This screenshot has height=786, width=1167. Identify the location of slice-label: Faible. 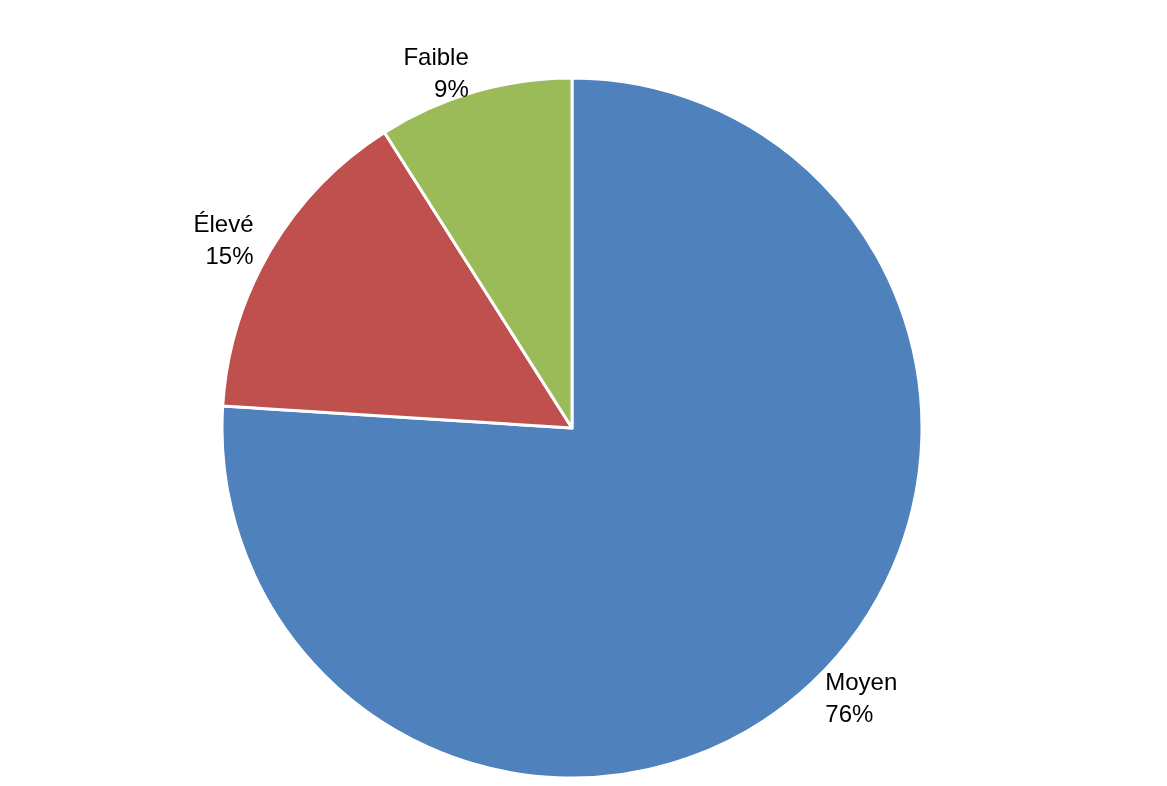
(436, 57).